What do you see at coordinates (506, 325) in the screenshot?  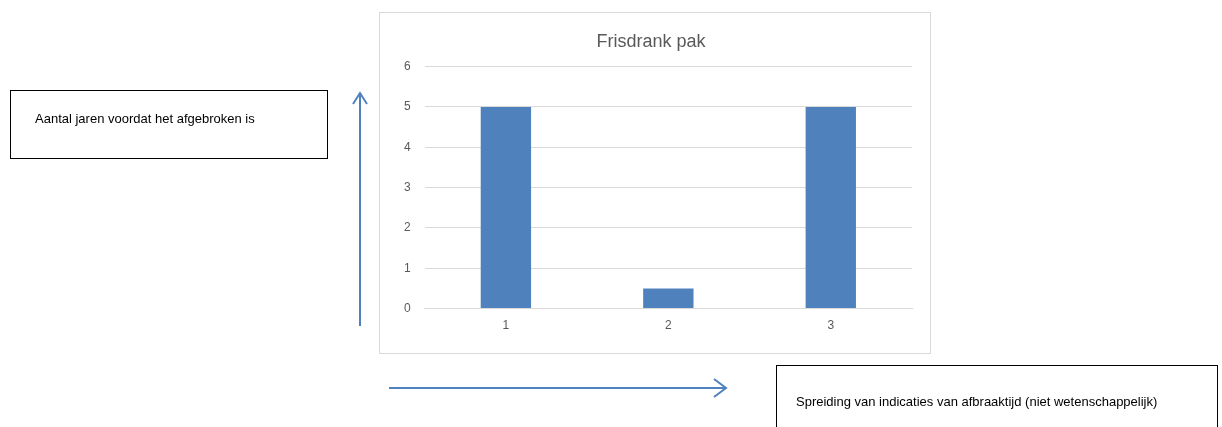 I see `x-tick-label: 1` at bounding box center [506, 325].